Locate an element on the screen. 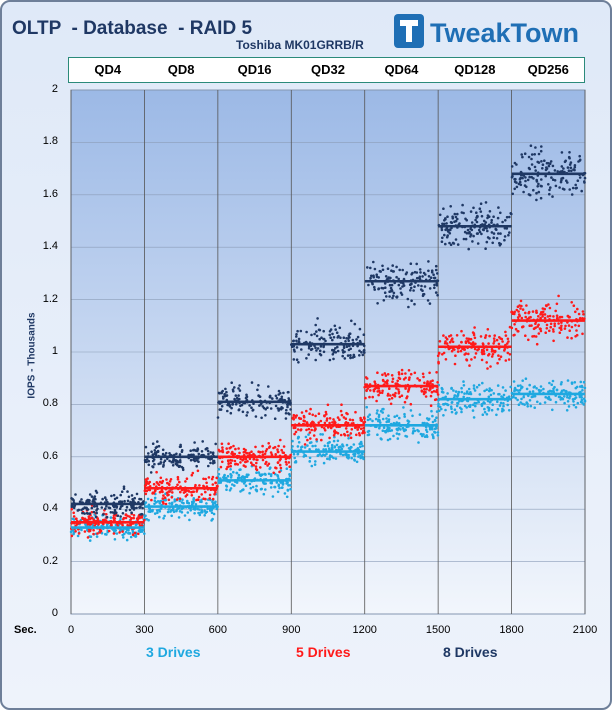 Image resolution: width=616 pixels, height=714 pixels. chart-subtitle: Toshiba MK01GRRB/R is located at coordinates (300, 45).